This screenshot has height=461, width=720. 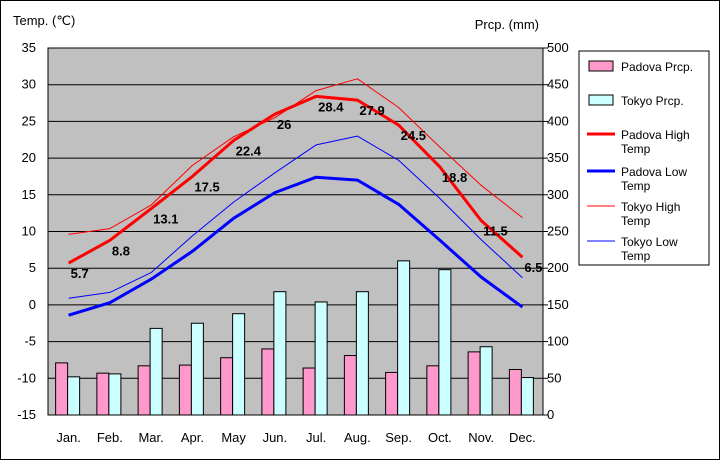 What do you see at coordinates (29, 194) in the screenshot?
I see `left-tick-label: 15` at bounding box center [29, 194].